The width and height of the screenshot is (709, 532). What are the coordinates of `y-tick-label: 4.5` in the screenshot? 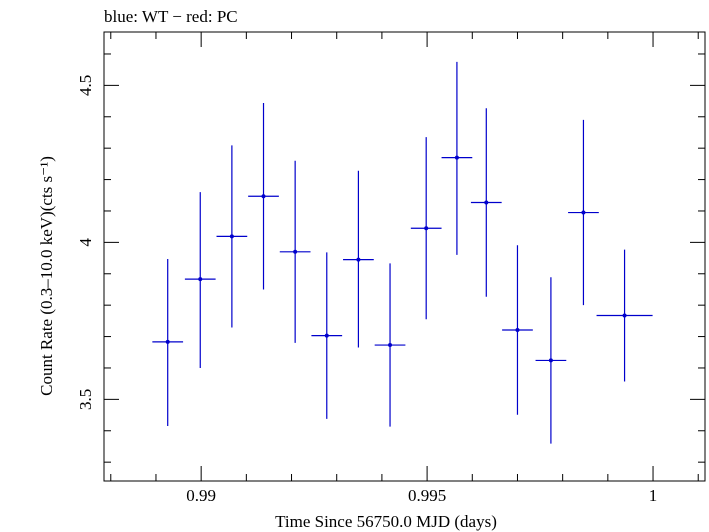 It's located at (85, 85).